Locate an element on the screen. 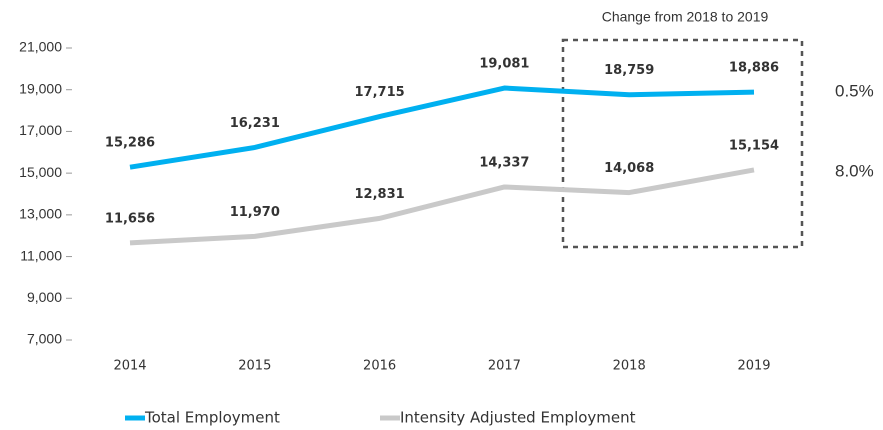  annotation: 0.5% is located at coordinates (854, 90).